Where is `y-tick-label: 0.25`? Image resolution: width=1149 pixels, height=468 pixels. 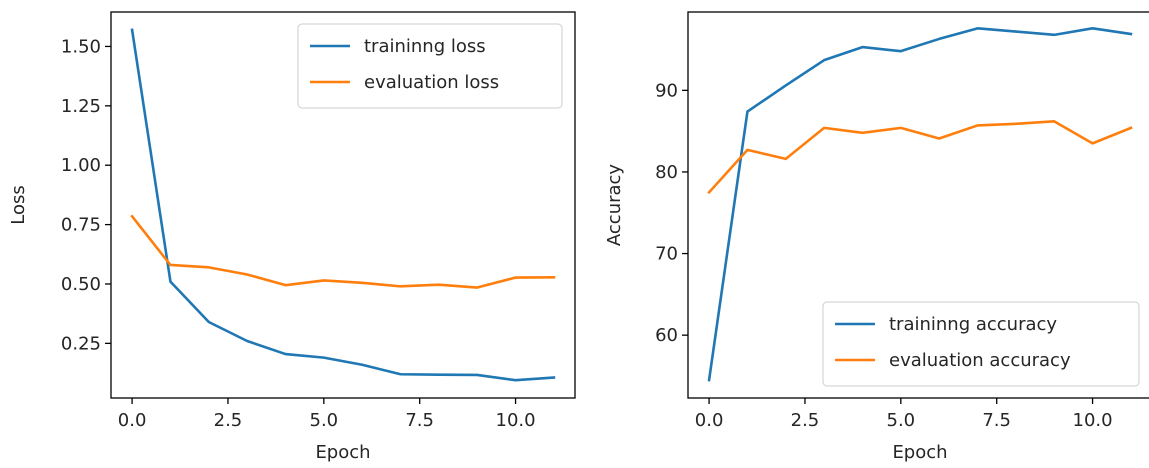 y-tick-label: 0.25 is located at coordinates (81, 343).